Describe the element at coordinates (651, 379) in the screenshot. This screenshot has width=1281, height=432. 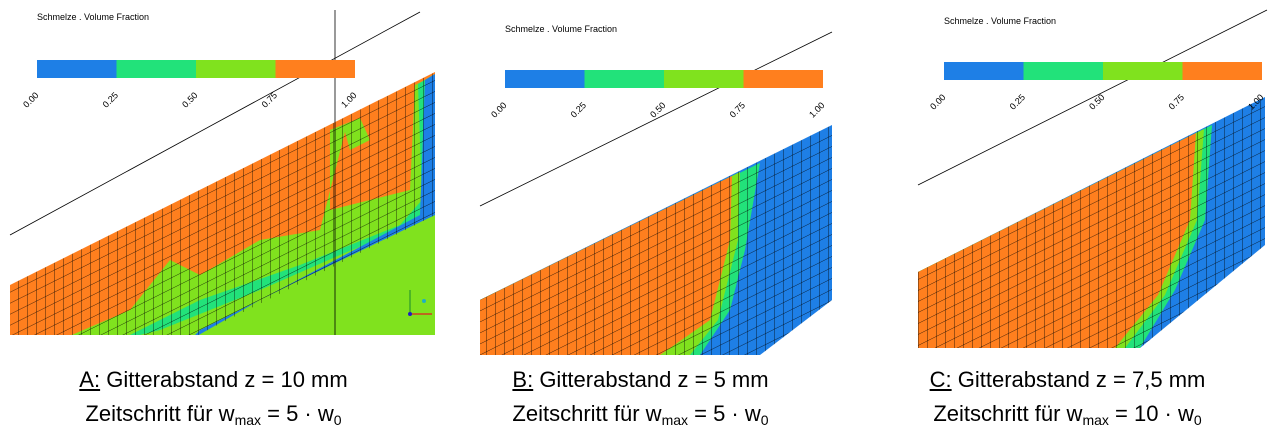
I see `caption-text: Gitterabstand z = 5 mm` at that location.